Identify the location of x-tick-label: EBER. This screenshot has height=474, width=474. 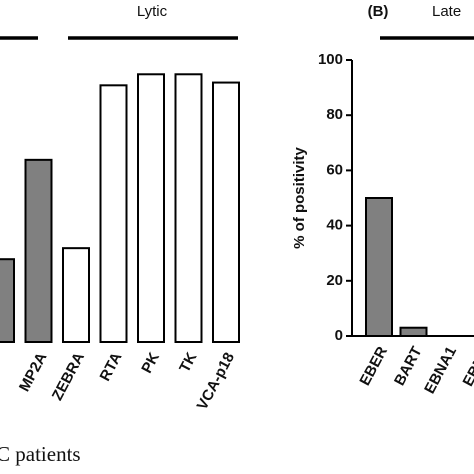
(373, 366).